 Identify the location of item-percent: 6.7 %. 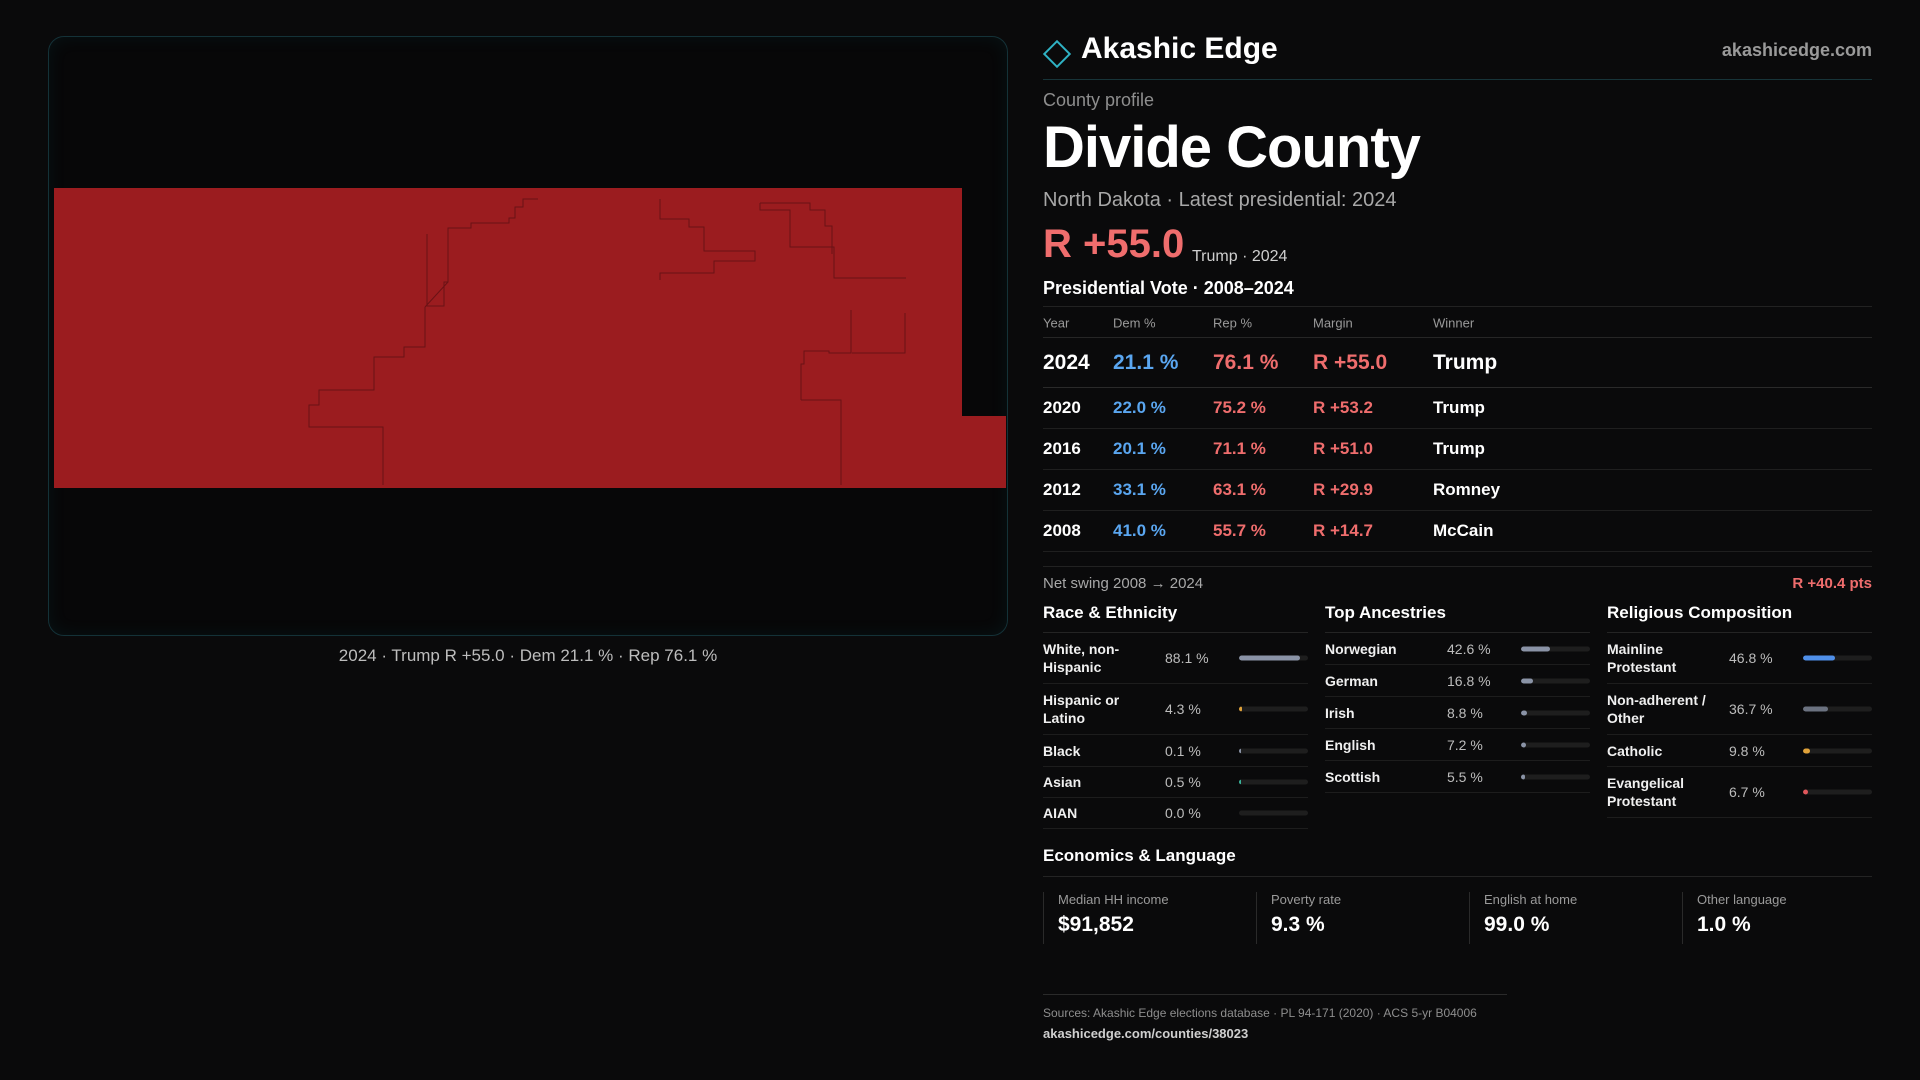
(1747, 792).